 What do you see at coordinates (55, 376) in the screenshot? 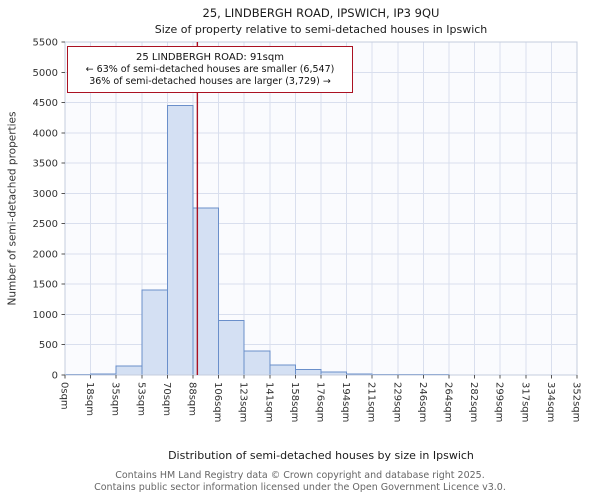
I see `y-tick-label: 0` at bounding box center [55, 376].